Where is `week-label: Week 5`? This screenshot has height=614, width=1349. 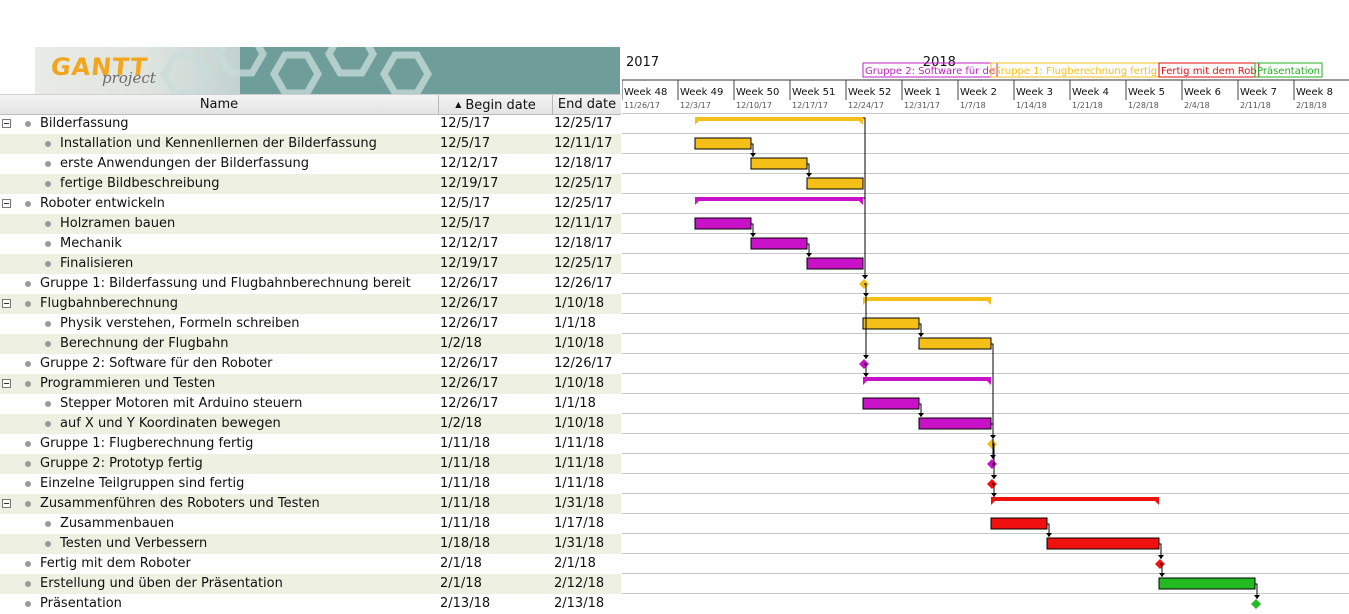
week-label: Week 5 is located at coordinates (1146, 92).